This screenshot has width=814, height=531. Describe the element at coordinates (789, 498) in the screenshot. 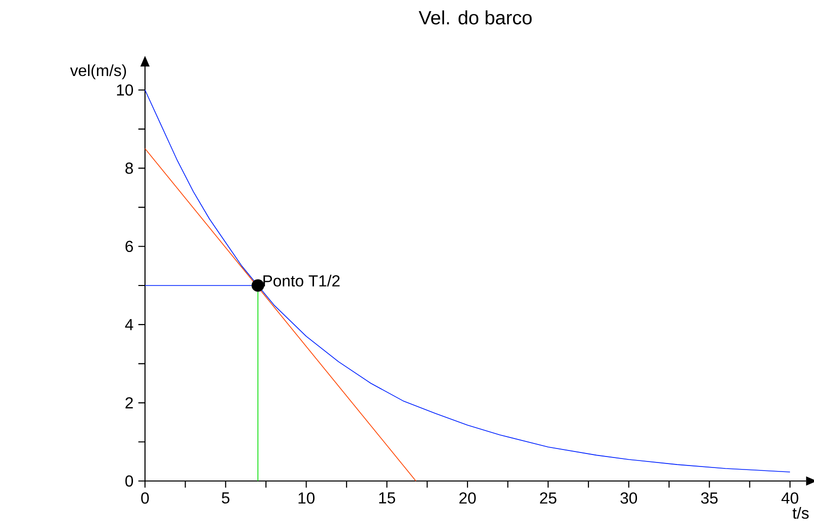

I see `x-tick-label: 40` at that location.